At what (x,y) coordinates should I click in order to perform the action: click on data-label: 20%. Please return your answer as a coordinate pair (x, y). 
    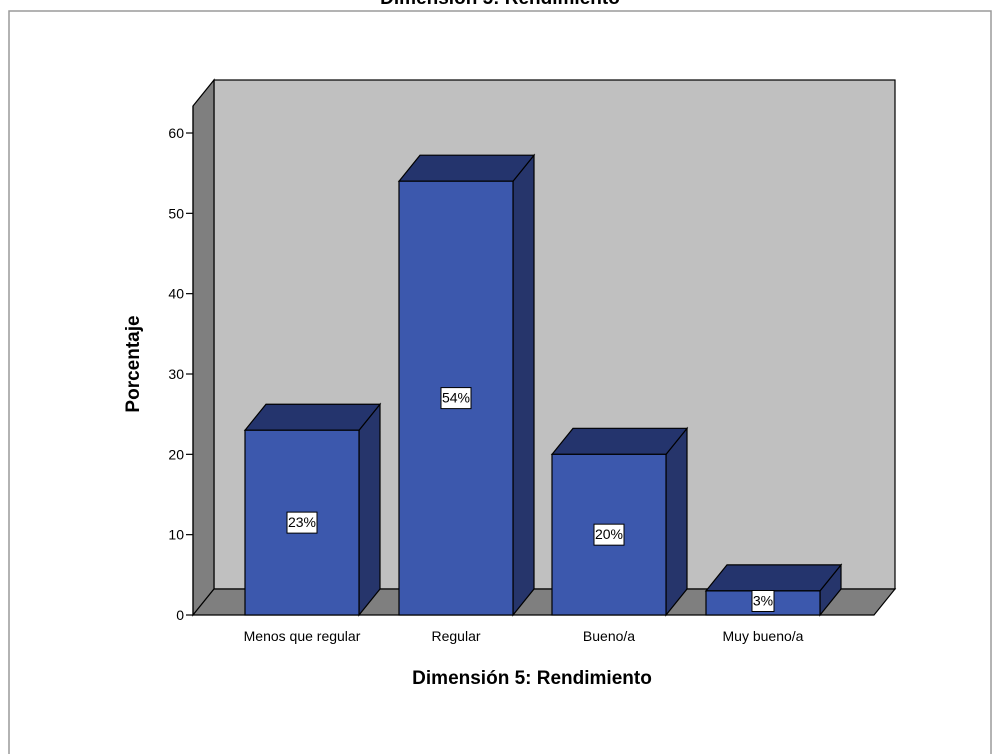
    Looking at the image, I should click on (609, 534).